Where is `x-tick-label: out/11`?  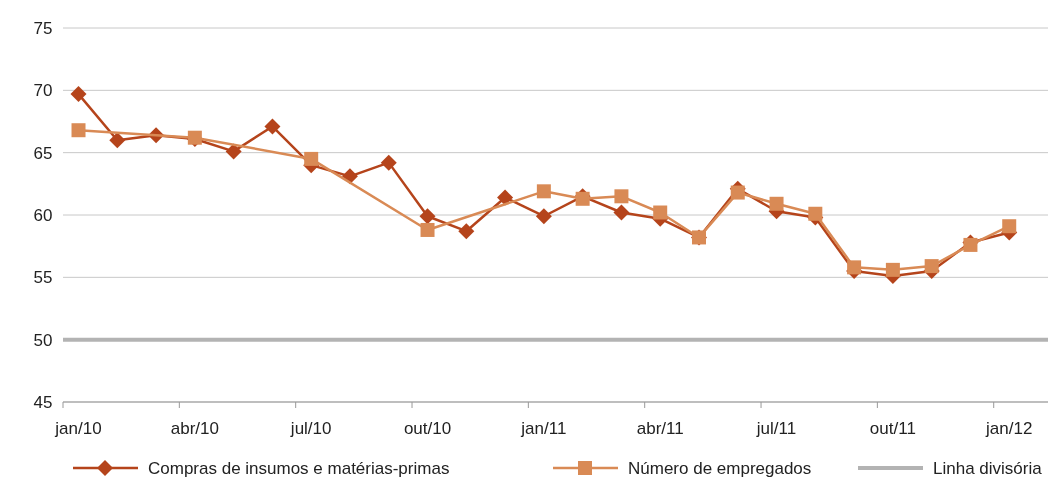
x-tick-label: out/11 is located at coordinates (892, 428).